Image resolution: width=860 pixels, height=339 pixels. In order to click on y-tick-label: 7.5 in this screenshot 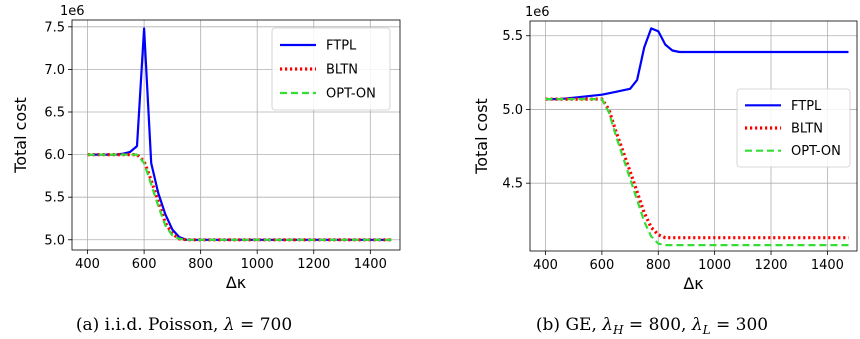, I will do `click(54, 27)`.